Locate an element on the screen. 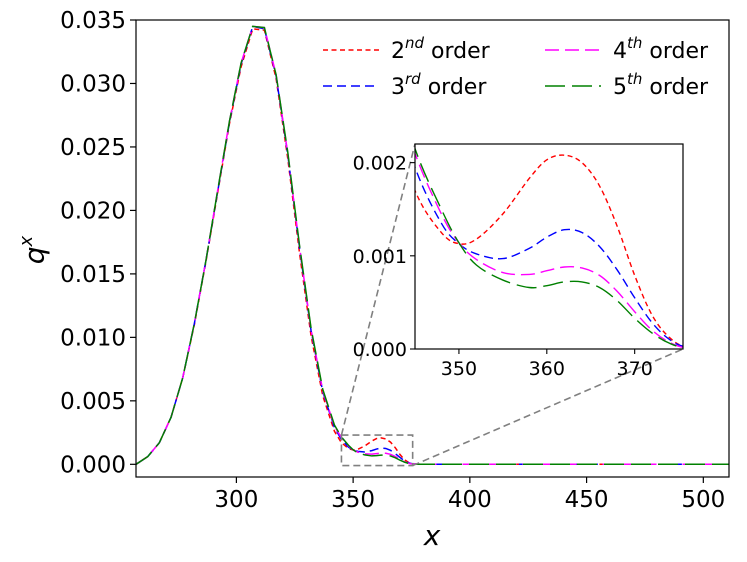  inset-x-axis: 350 360 370 is located at coordinates (547, 364).